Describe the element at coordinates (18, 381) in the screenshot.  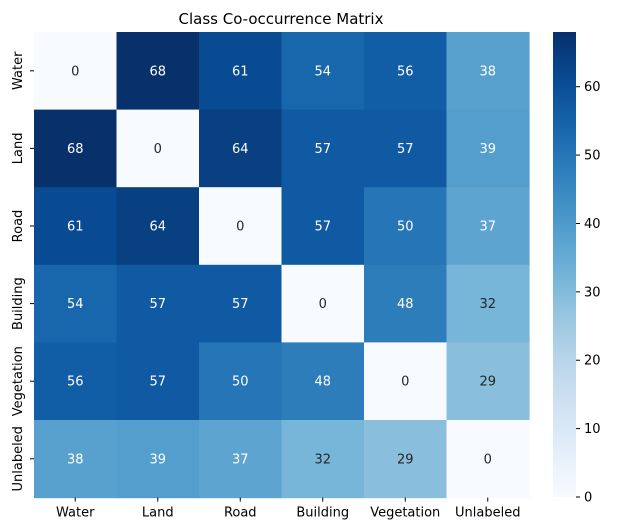
I see `y-tick-label: Vegetation` at that location.